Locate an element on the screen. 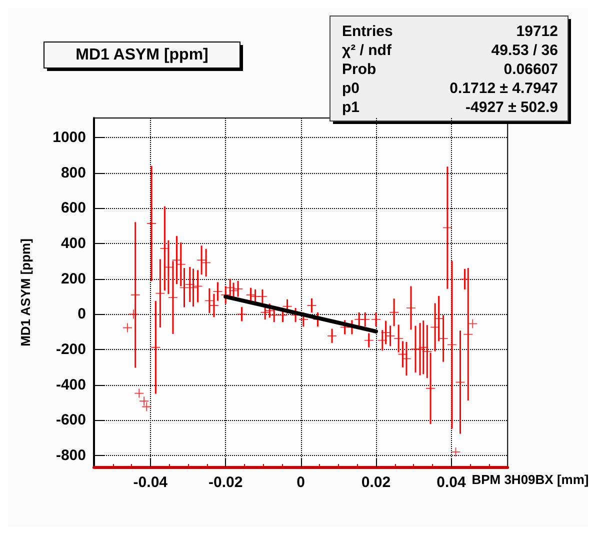 The image size is (596, 535). text: p0 is located at coordinates (351, 88).